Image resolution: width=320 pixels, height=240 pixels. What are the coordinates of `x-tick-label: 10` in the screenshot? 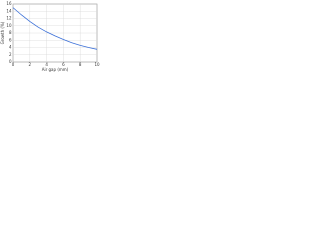 It's located at (97, 64).